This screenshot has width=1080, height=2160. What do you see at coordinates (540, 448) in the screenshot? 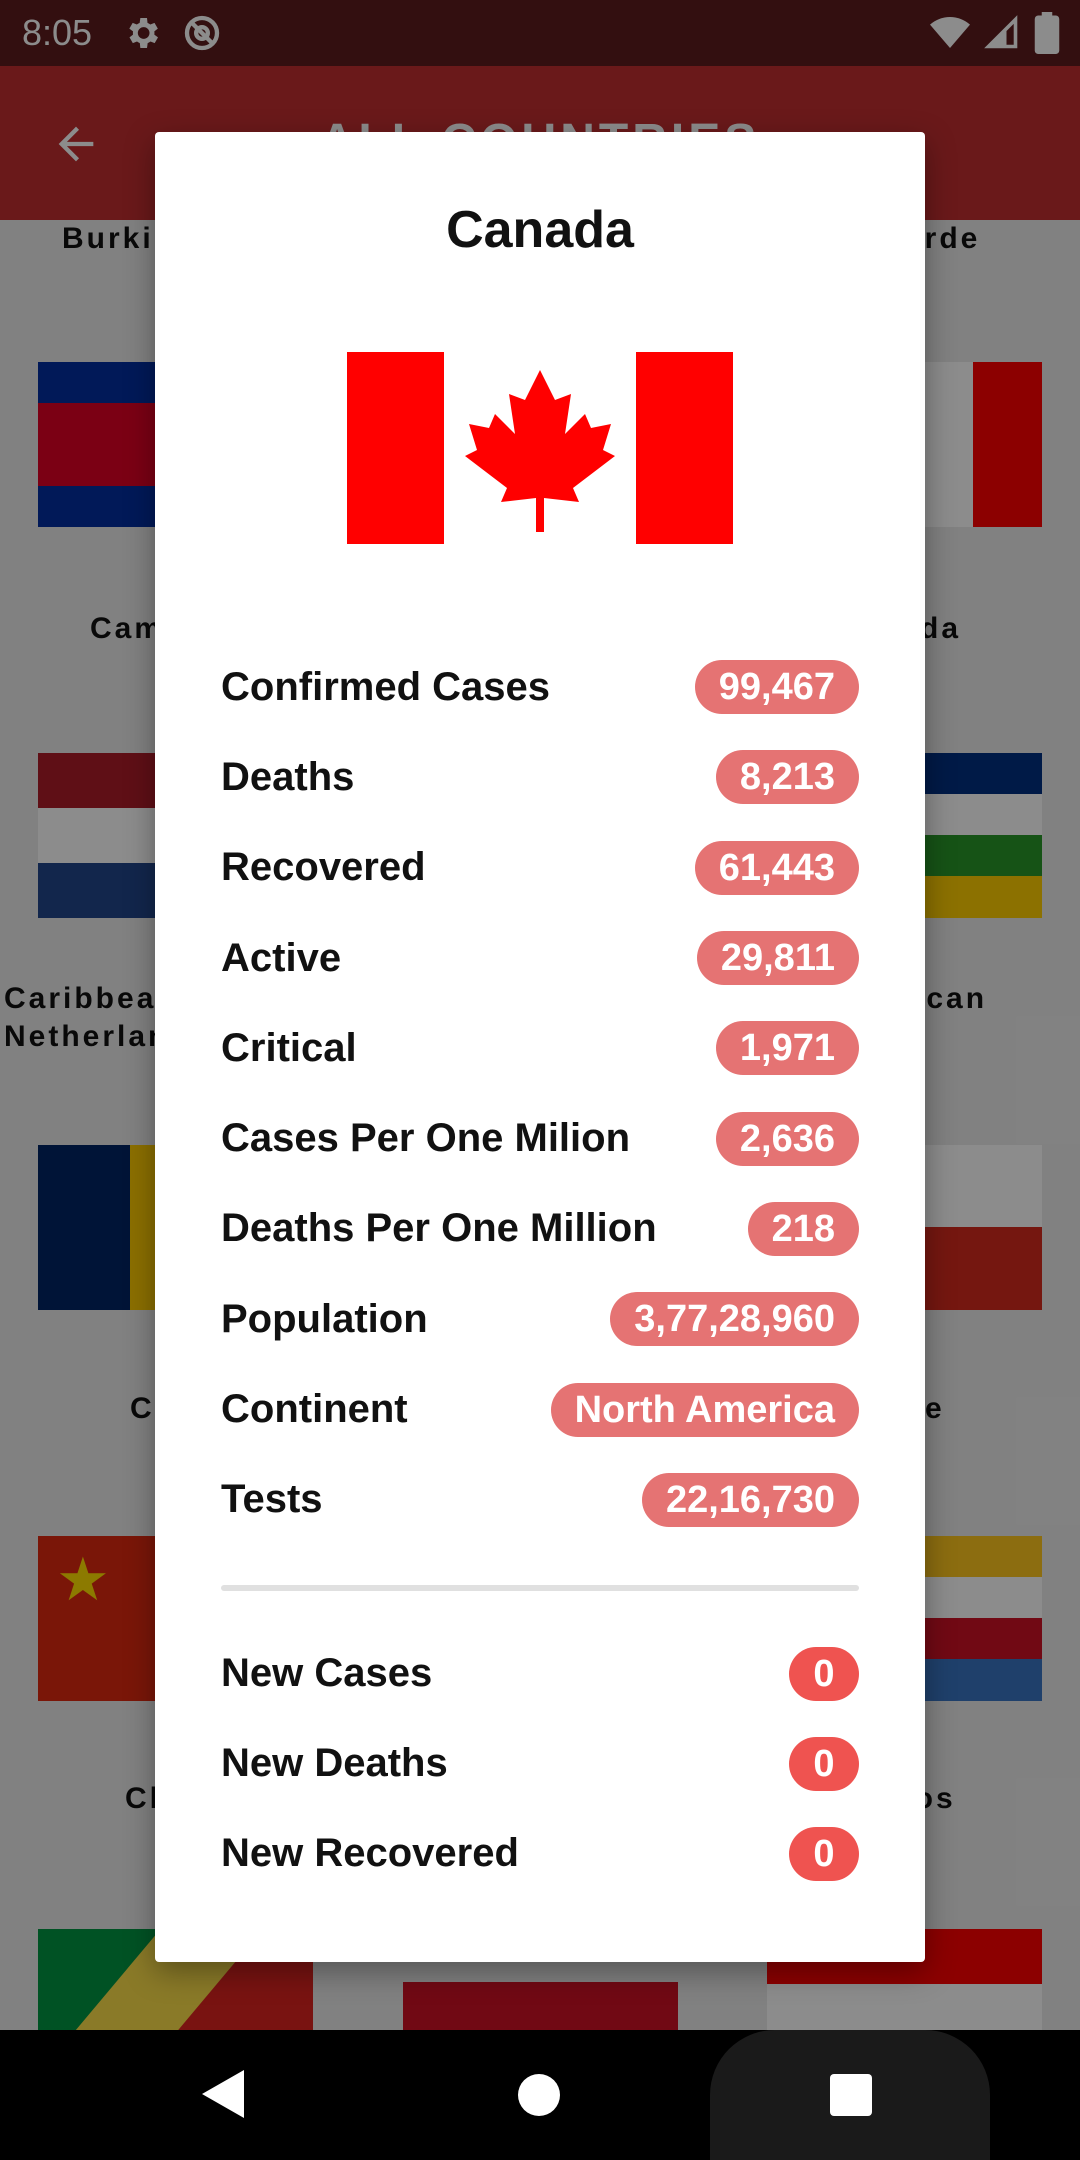
I see `canada-flag-image` at bounding box center [540, 448].